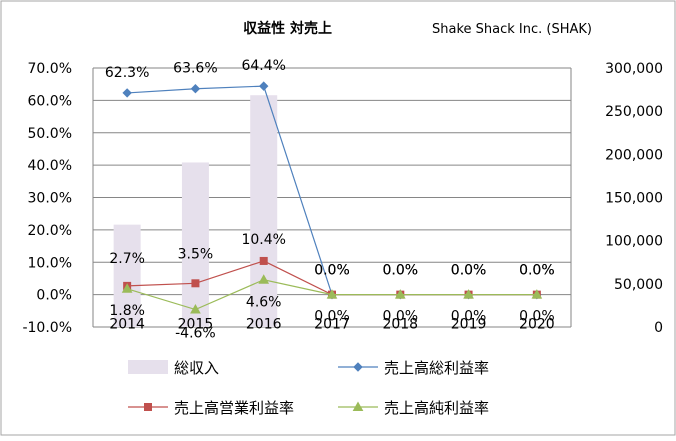 This screenshot has width=676, height=441. What do you see at coordinates (47, 328) in the screenshot?
I see `y-left-tick-label: -10.0%` at bounding box center [47, 328].